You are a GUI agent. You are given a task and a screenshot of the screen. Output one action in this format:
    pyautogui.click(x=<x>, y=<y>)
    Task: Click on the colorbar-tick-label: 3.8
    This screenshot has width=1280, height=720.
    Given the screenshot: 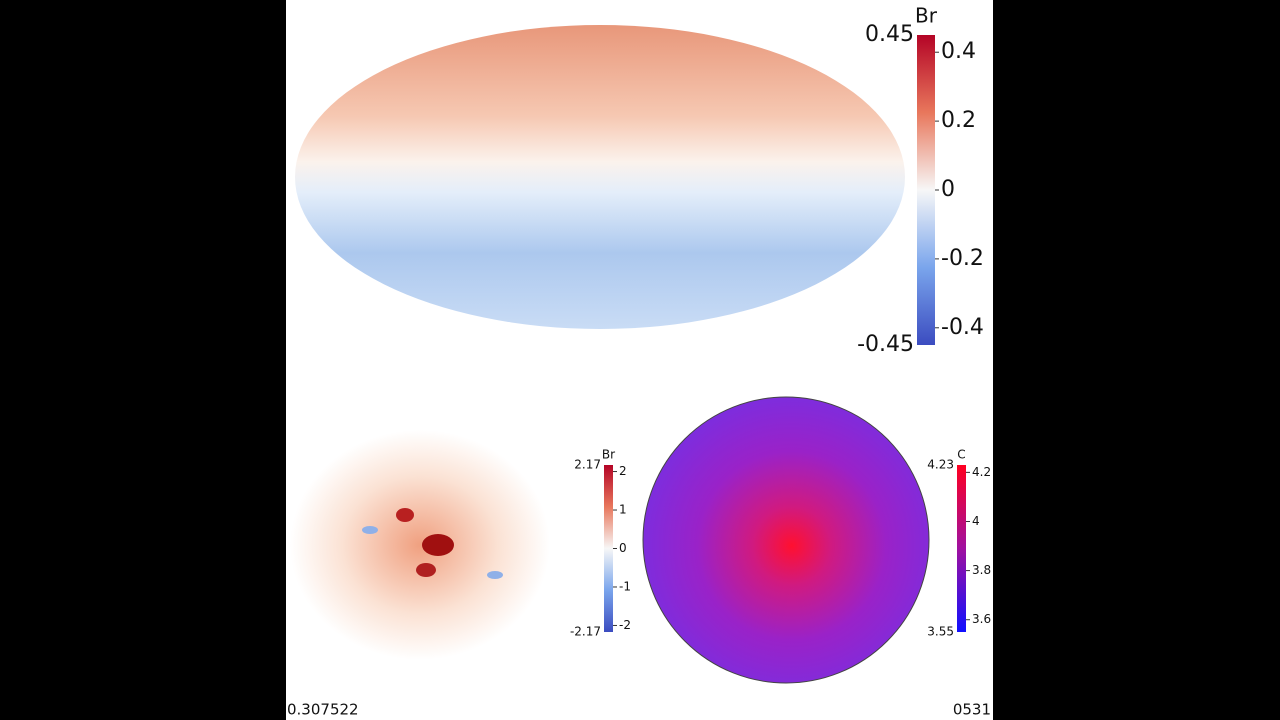 What is the action you would take?
    pyautogui.click(x=981, y=570)
    